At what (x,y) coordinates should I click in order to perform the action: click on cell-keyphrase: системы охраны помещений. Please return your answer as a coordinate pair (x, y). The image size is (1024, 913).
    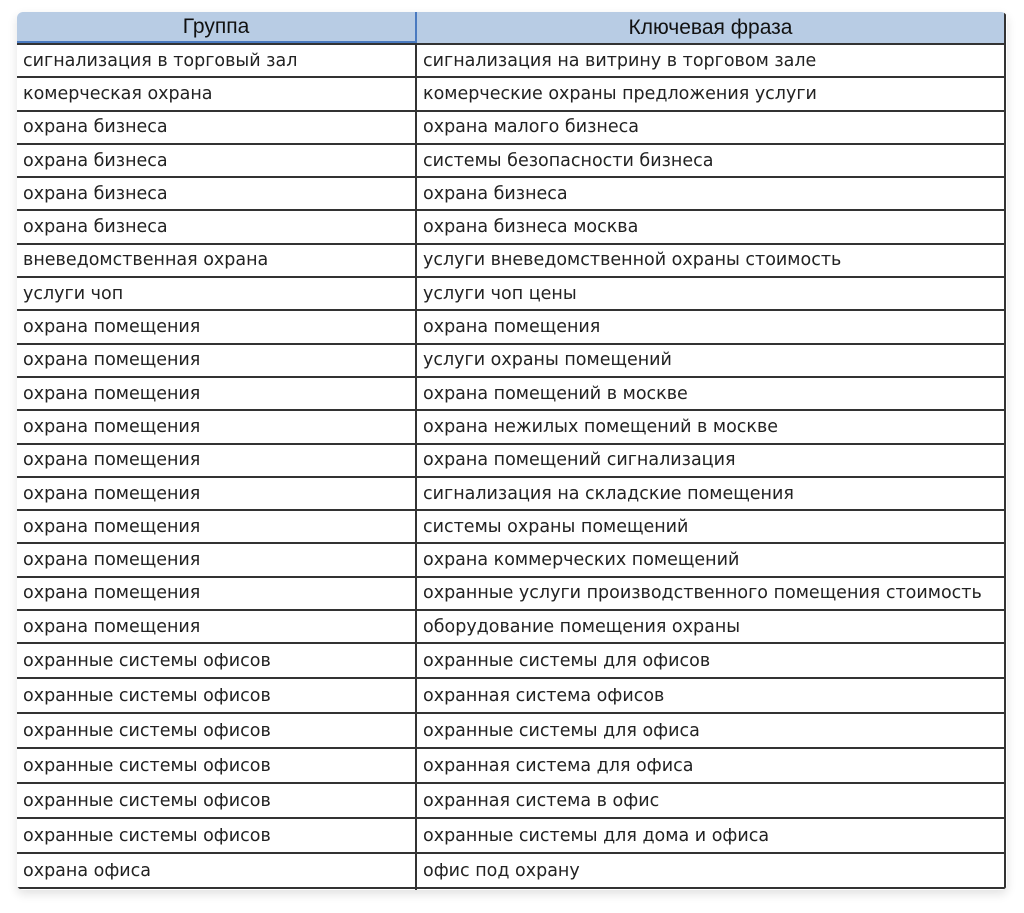
    Looking at the image, I should click on (556, 526).